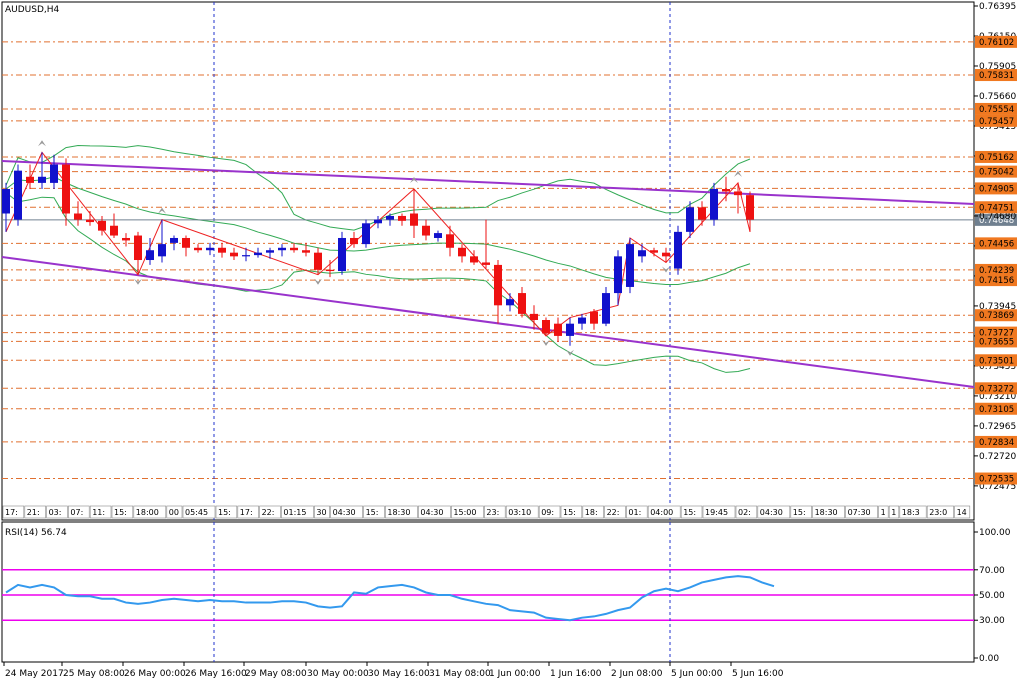 This screenshot has height=687, width=1024. What do you see at coordinates (996, 110) in the screenshot?
I see `hline-tag-2: 0.75554` at bounding box center [996, 110].